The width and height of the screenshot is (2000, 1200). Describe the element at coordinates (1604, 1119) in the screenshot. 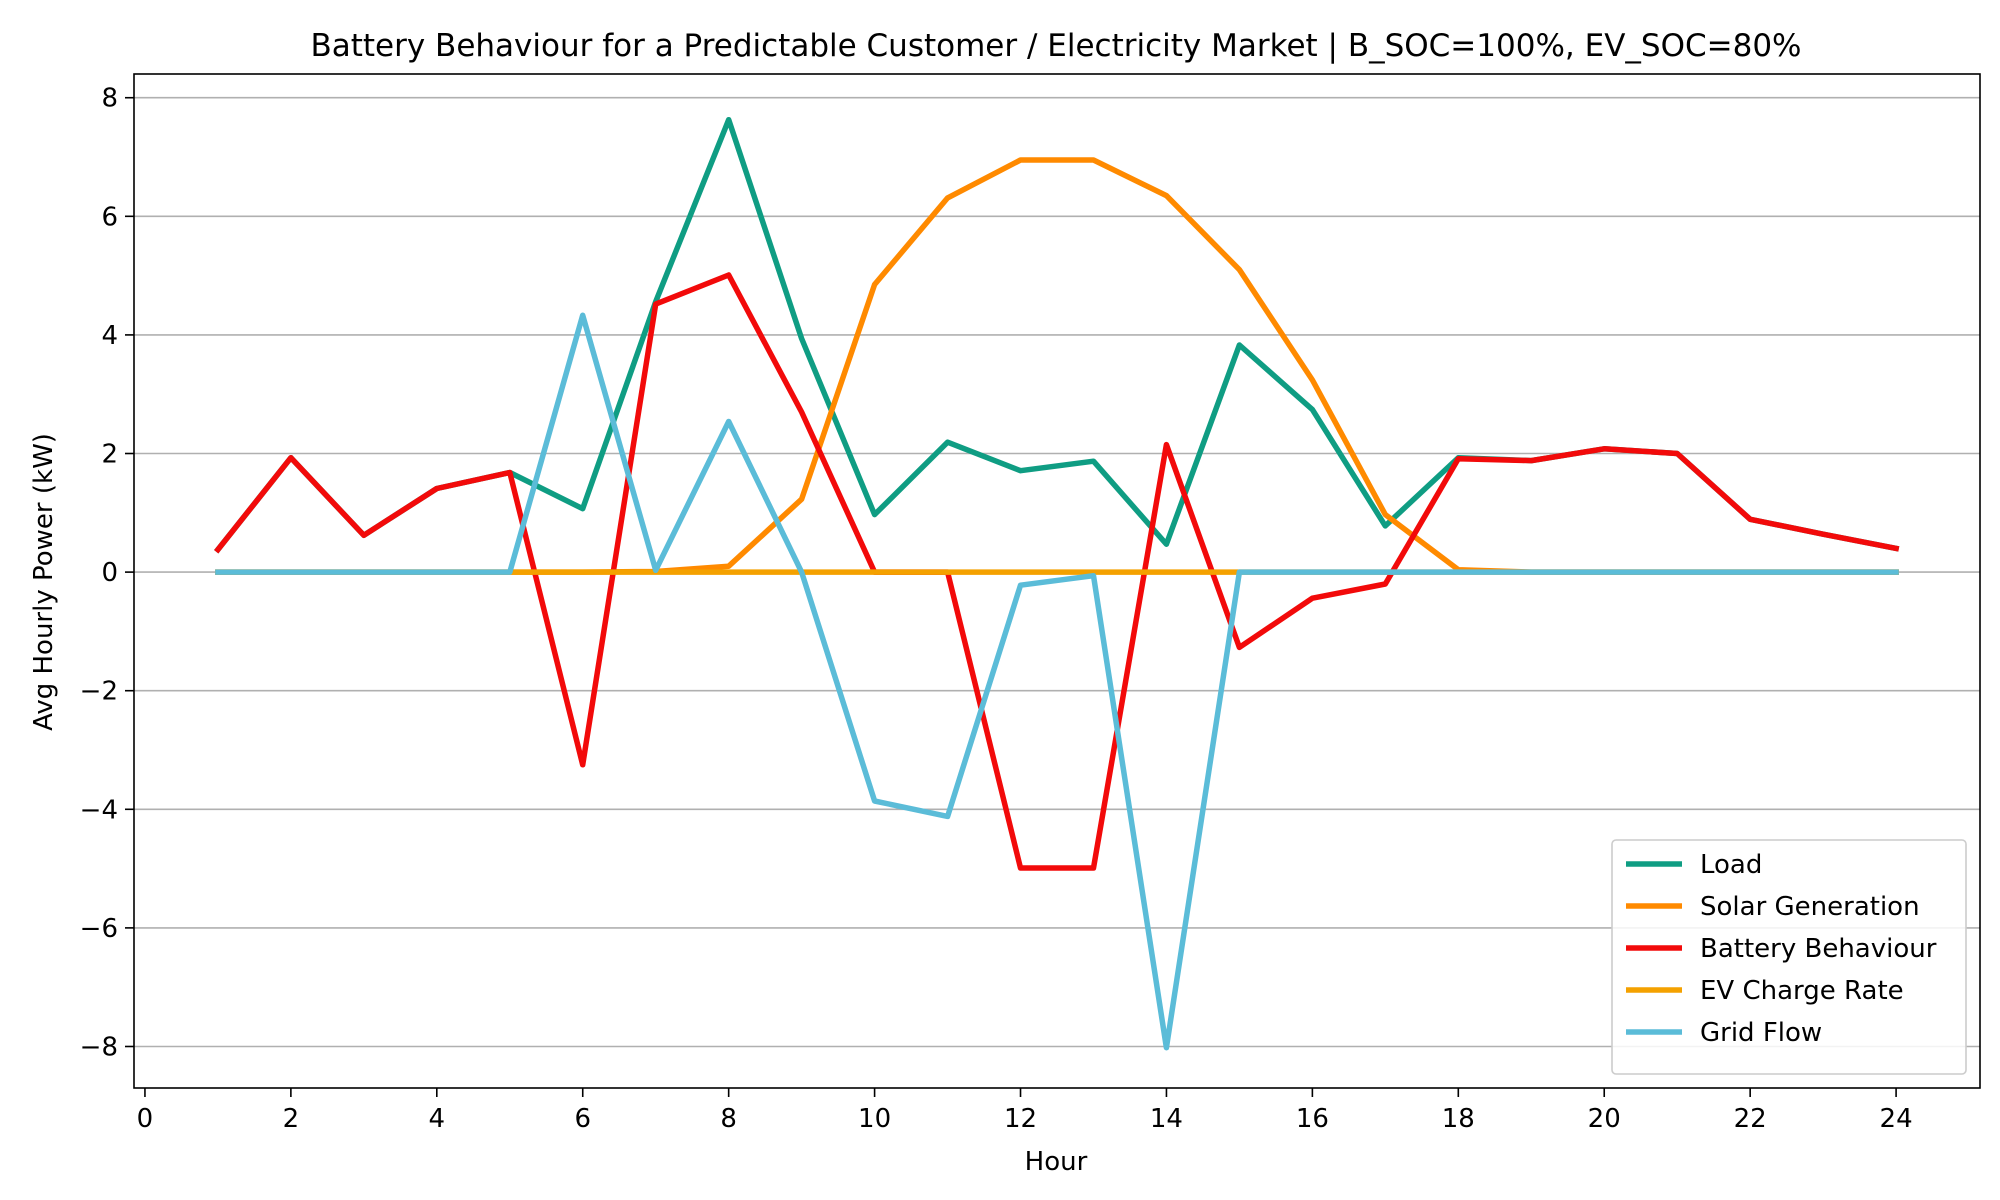

I see `x-tick-label: 20` at that location.